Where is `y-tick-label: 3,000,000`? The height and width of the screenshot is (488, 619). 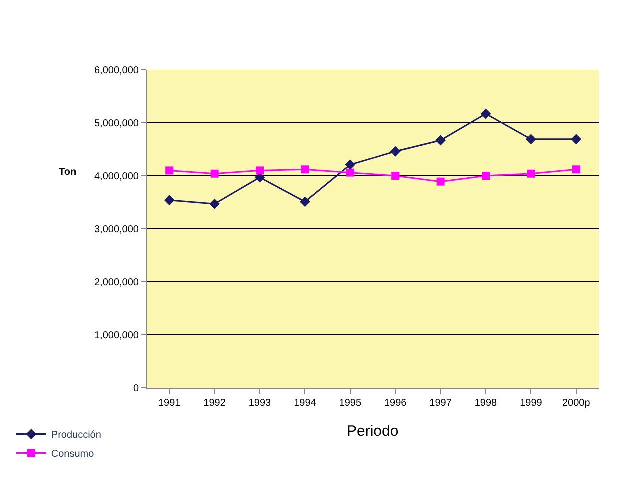
y-tick-label: 3,000,000 is located at coordinates (117, 230).